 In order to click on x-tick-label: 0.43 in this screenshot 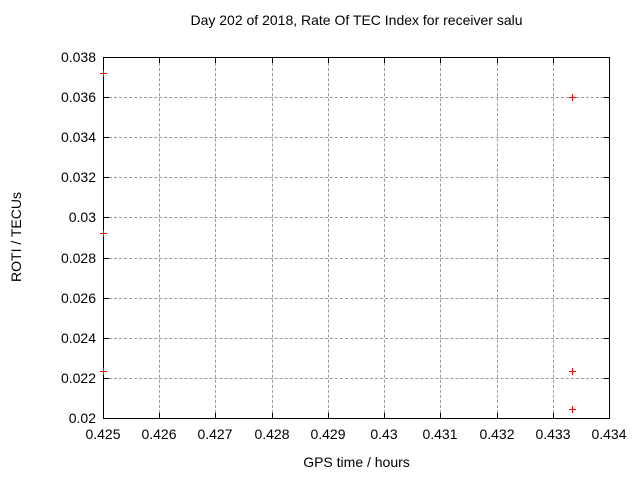, I will do `click(384, 434)`.